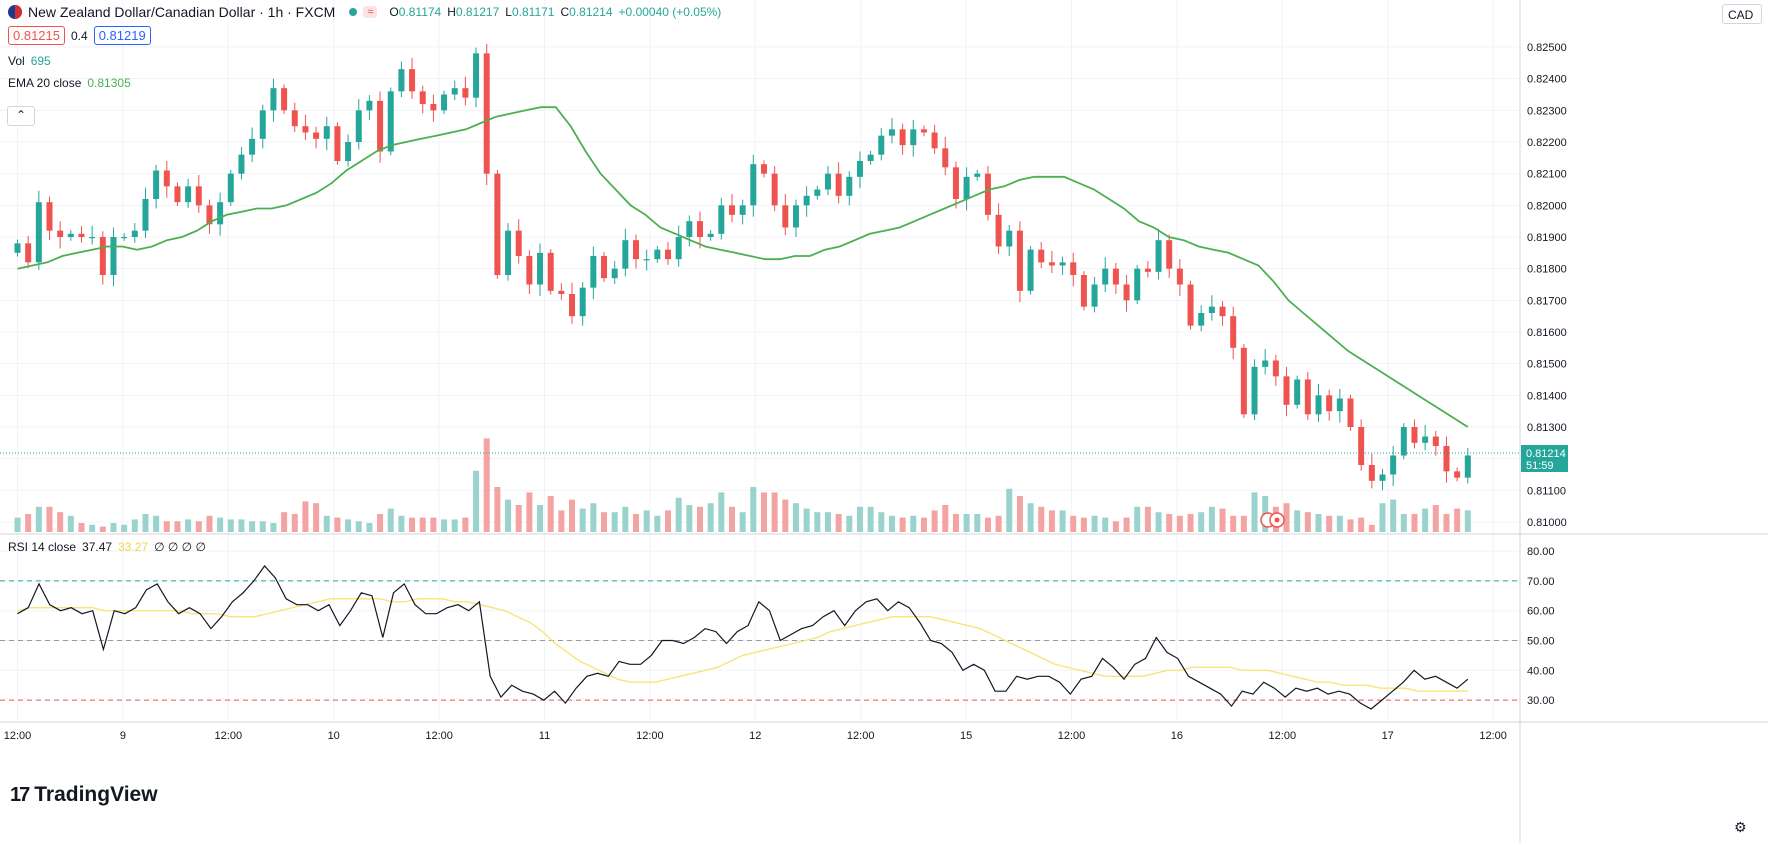 This screenshot has height=843, width=1768. Describe the element at coordinates (353, 12) in the screenshot. I see `market-status-icon` at that location.